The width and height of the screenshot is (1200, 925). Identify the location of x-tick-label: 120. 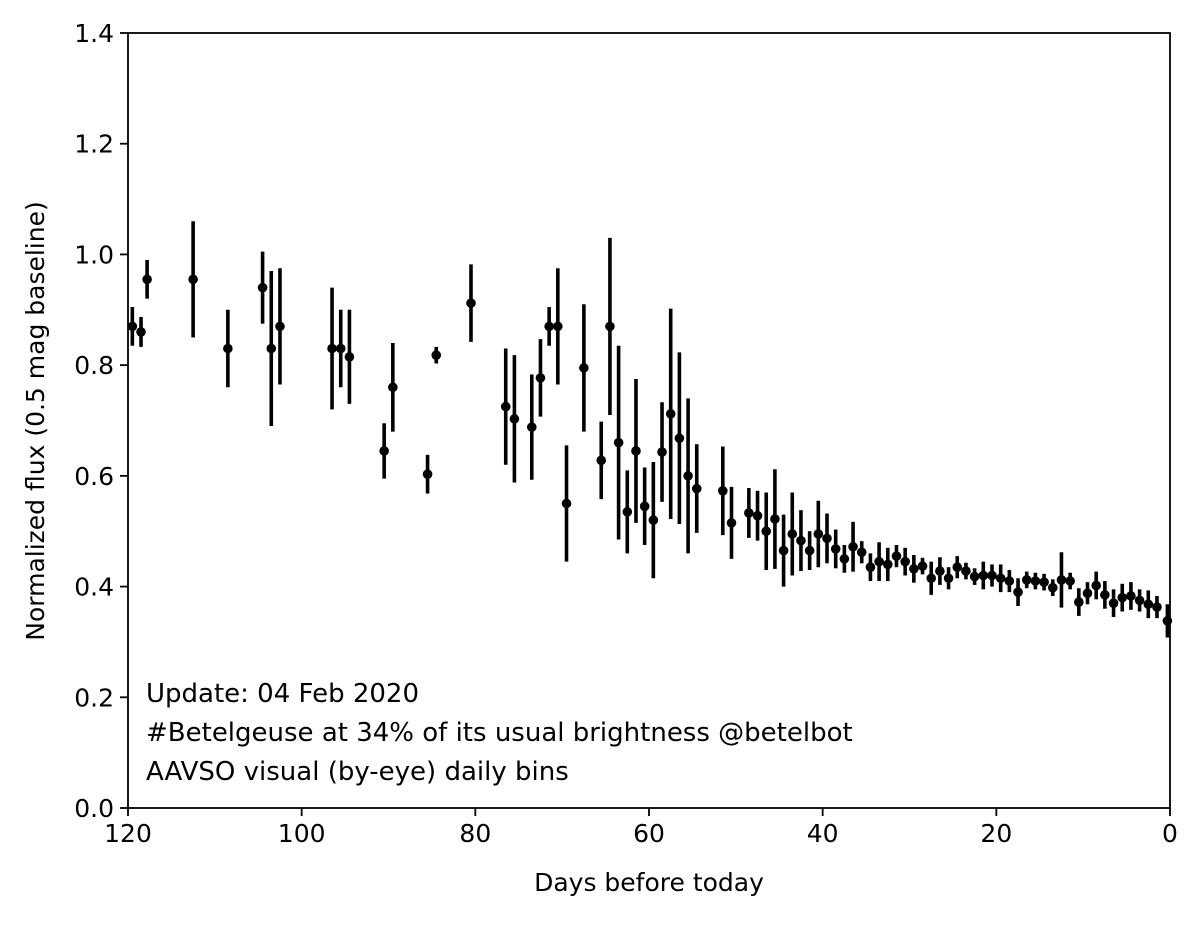
(128, 833).